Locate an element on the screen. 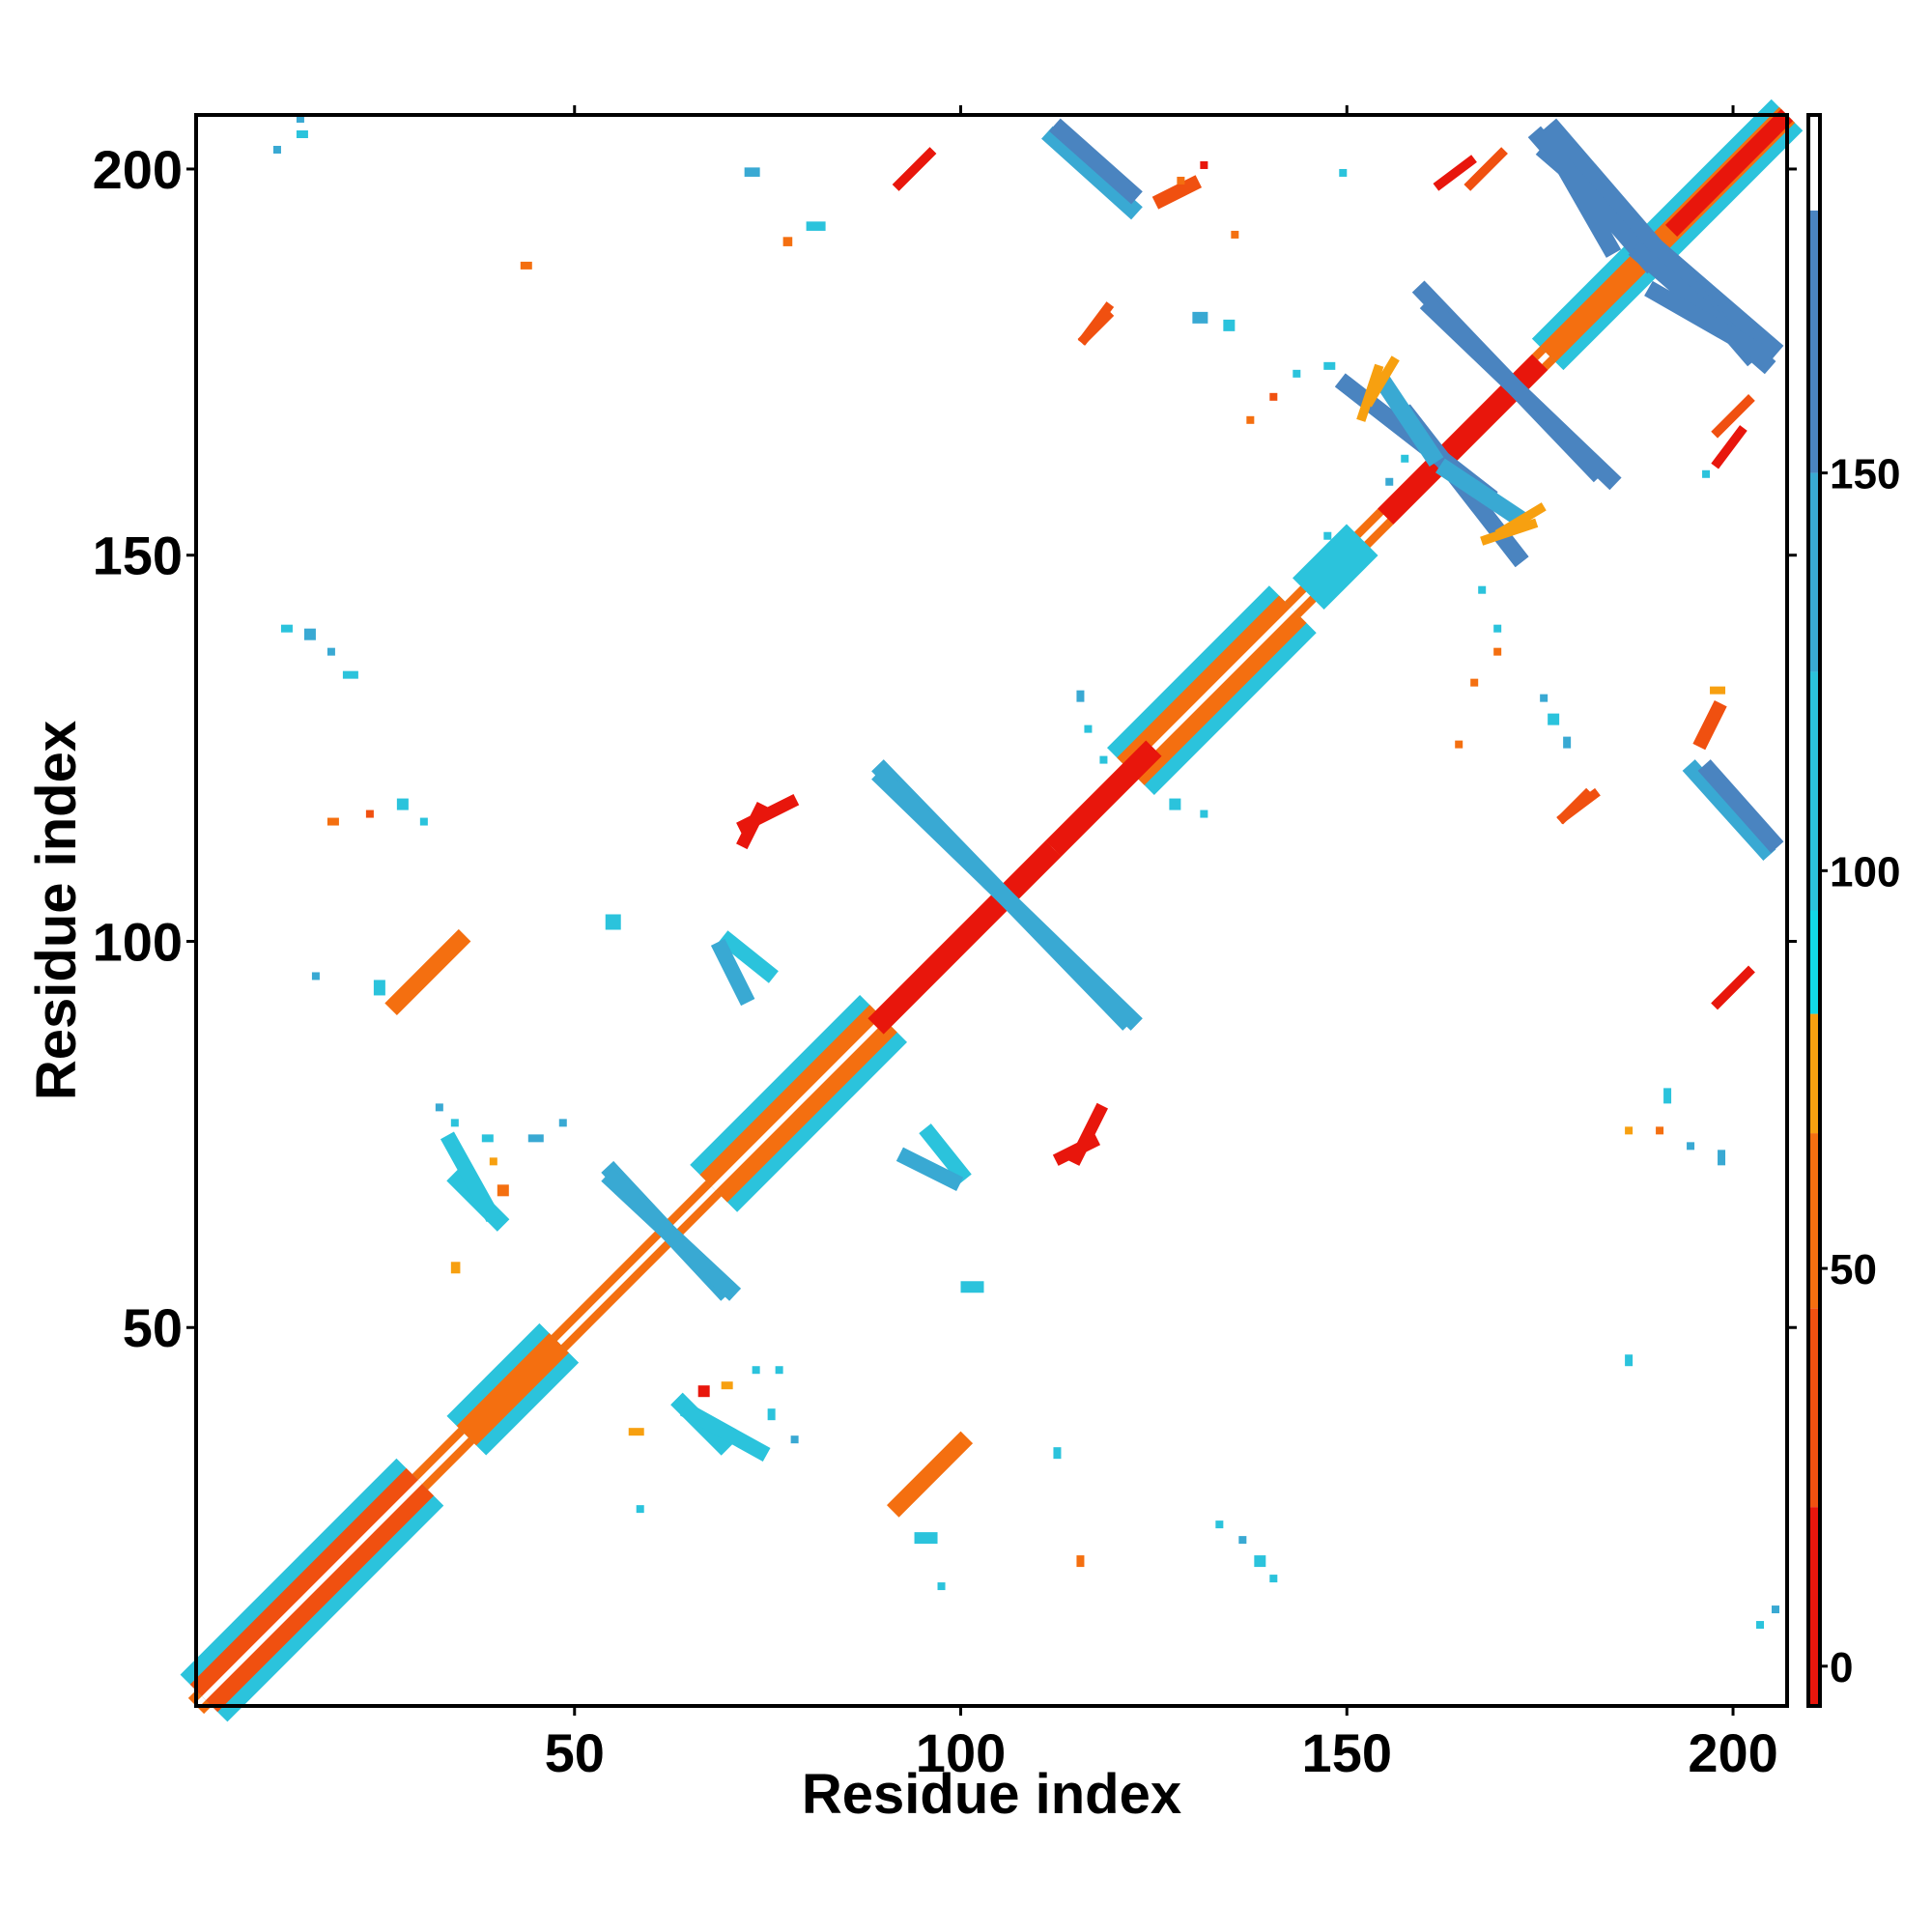  parallel-contact-47-mirror is located at coordinates (1509, 532).